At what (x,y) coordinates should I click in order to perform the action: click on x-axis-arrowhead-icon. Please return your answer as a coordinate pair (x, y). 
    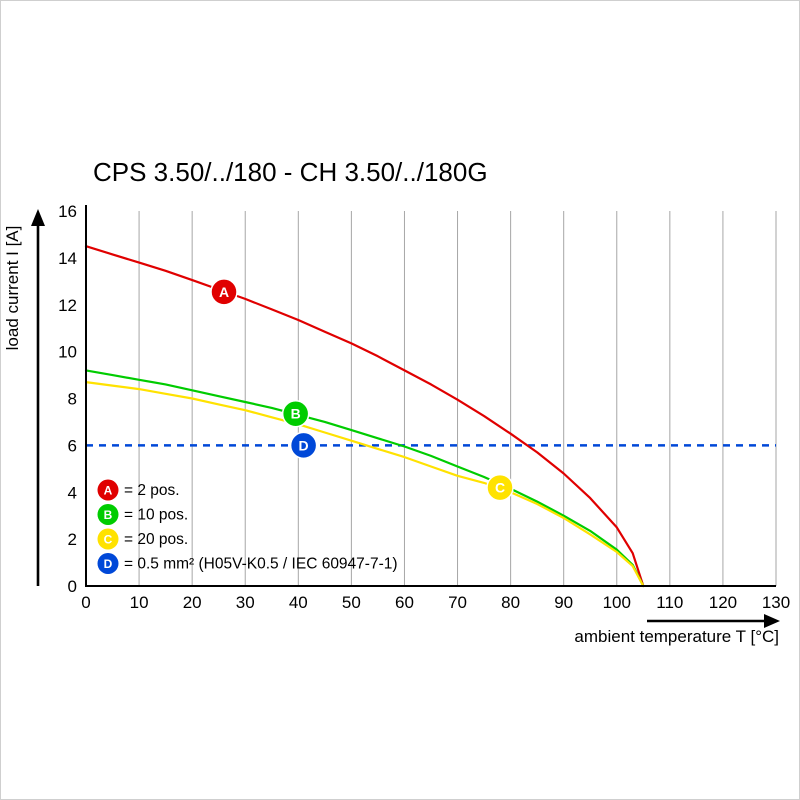
    Looking at the image, I should click on (772, 621).